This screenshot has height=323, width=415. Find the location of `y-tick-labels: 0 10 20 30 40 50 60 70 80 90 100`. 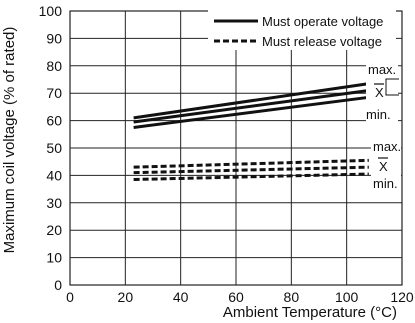

y-tick-labels: 0 10 20 30 40 50 60 70 80 90 100 is located at coordinates (51, 148).